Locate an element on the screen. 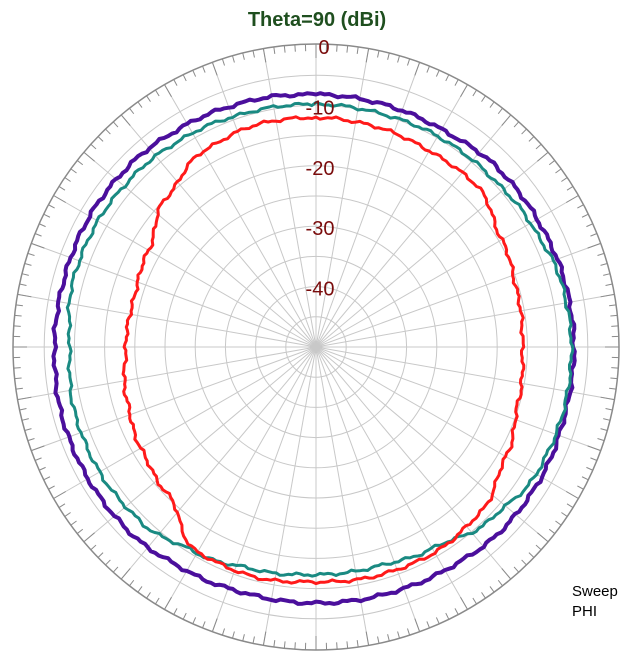  ring-labels: 0 -10 -20 -30 -40 is located at coordinates (320, 169).